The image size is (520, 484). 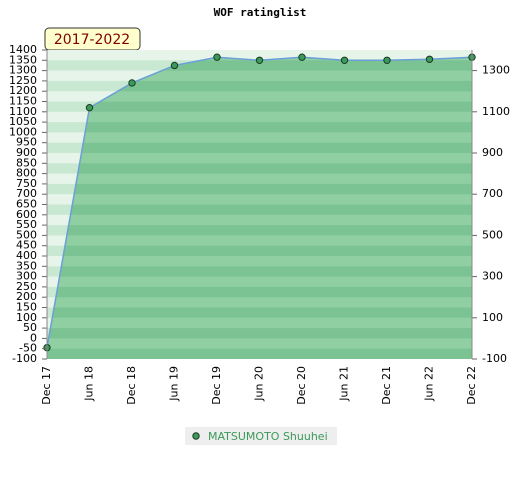 I want to click on y-tick-label: 50, so click(x=30, y=327).